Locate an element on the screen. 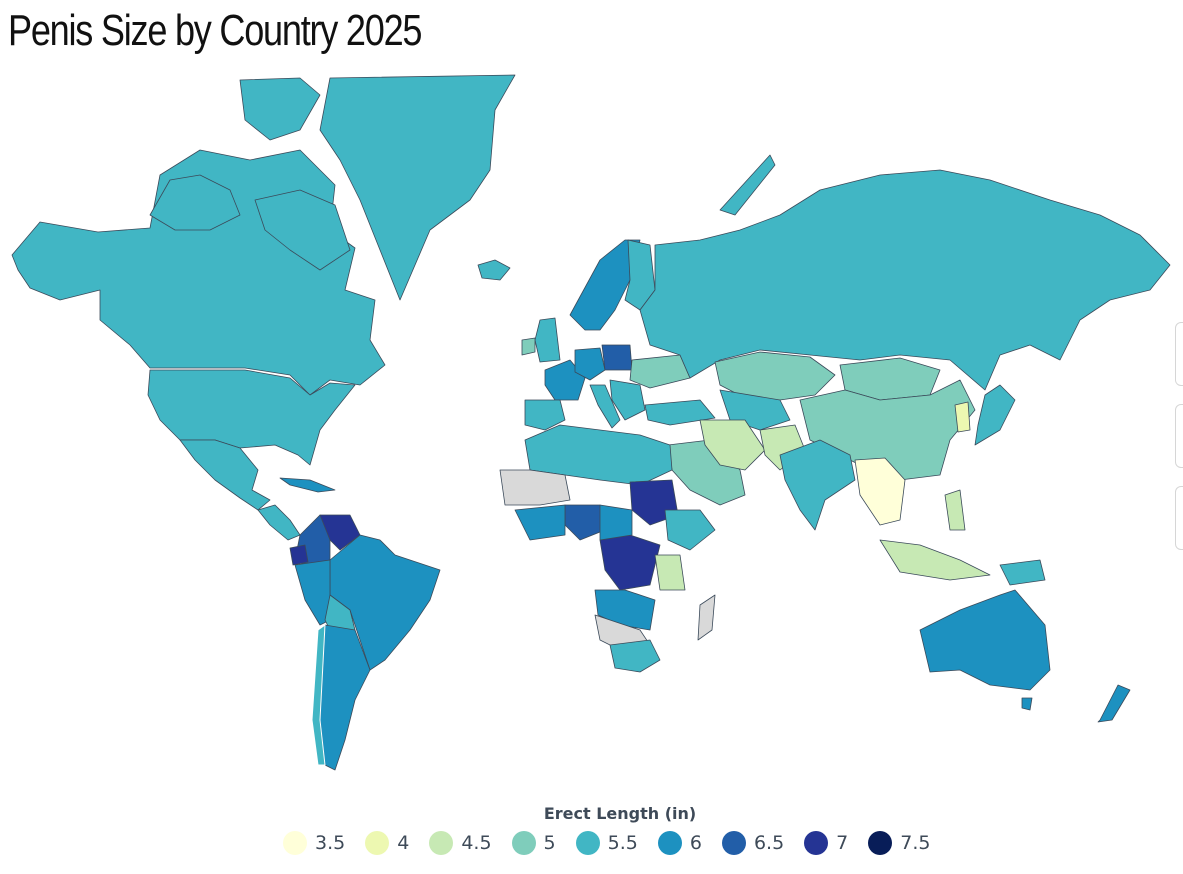  country-russia is located at coordinates (905, 280).